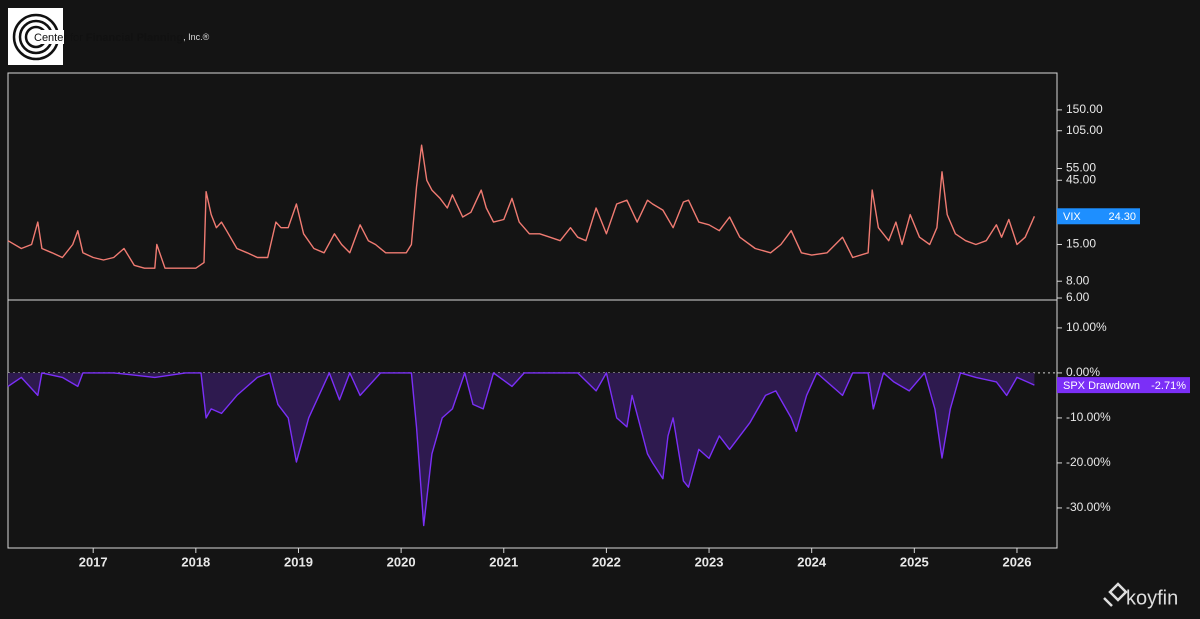  Describe the element at coordinates (52, 37) in the screenshot. I see `logo-gap` at that location.